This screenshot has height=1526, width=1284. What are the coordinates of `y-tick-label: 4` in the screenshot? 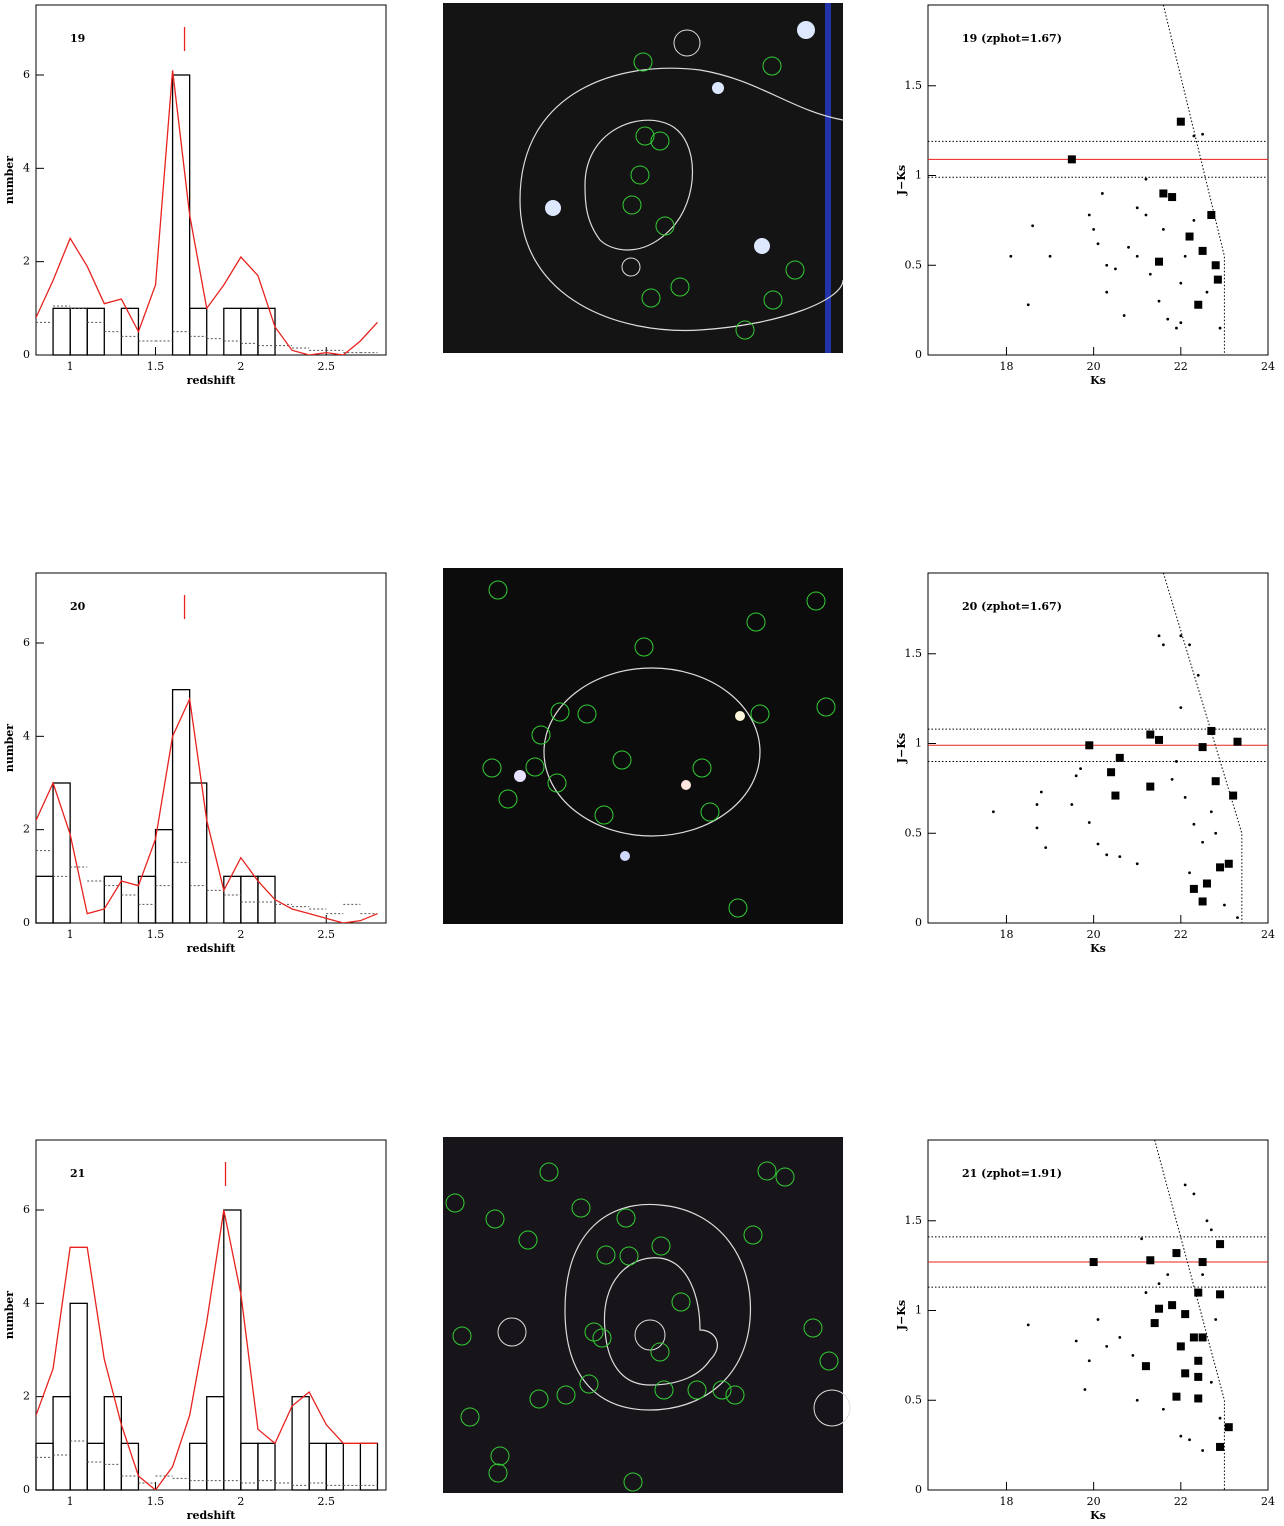 It's located at (26, 1302).